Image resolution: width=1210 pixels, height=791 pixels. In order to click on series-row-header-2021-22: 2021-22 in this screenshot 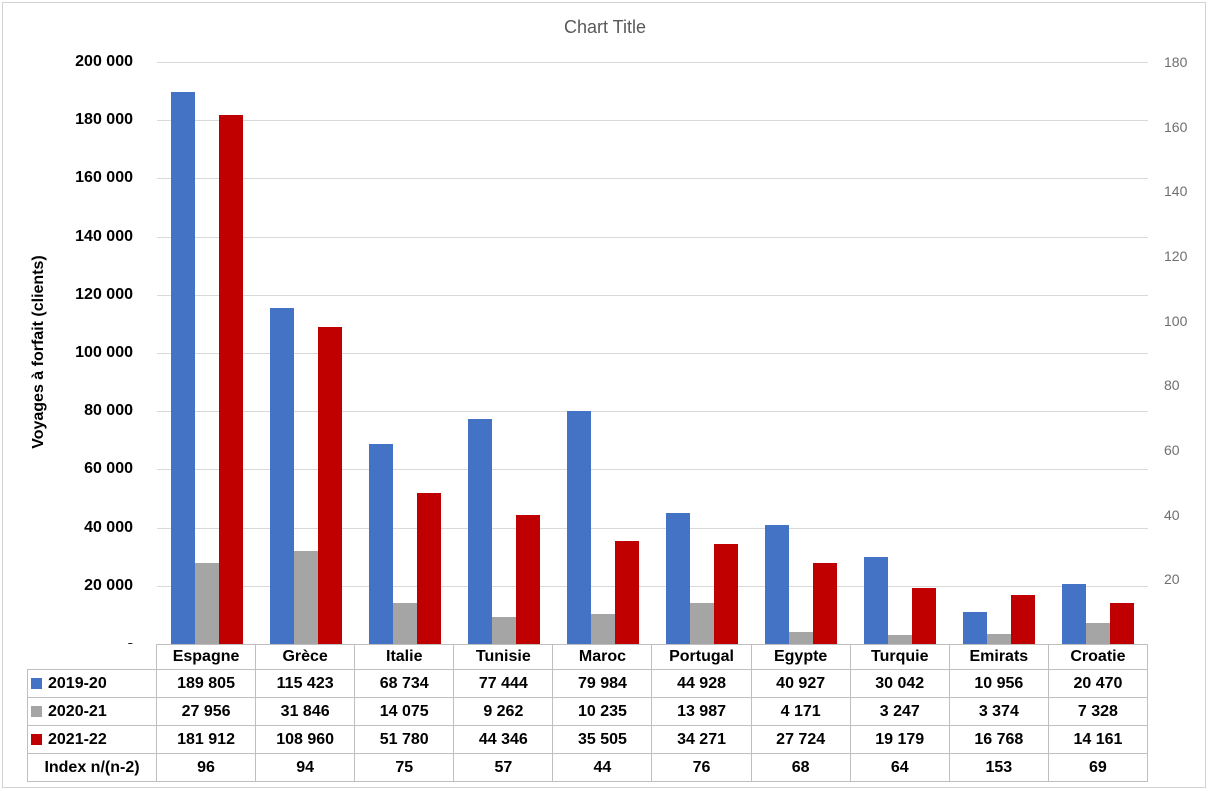, I will do `click(92, 740)`.